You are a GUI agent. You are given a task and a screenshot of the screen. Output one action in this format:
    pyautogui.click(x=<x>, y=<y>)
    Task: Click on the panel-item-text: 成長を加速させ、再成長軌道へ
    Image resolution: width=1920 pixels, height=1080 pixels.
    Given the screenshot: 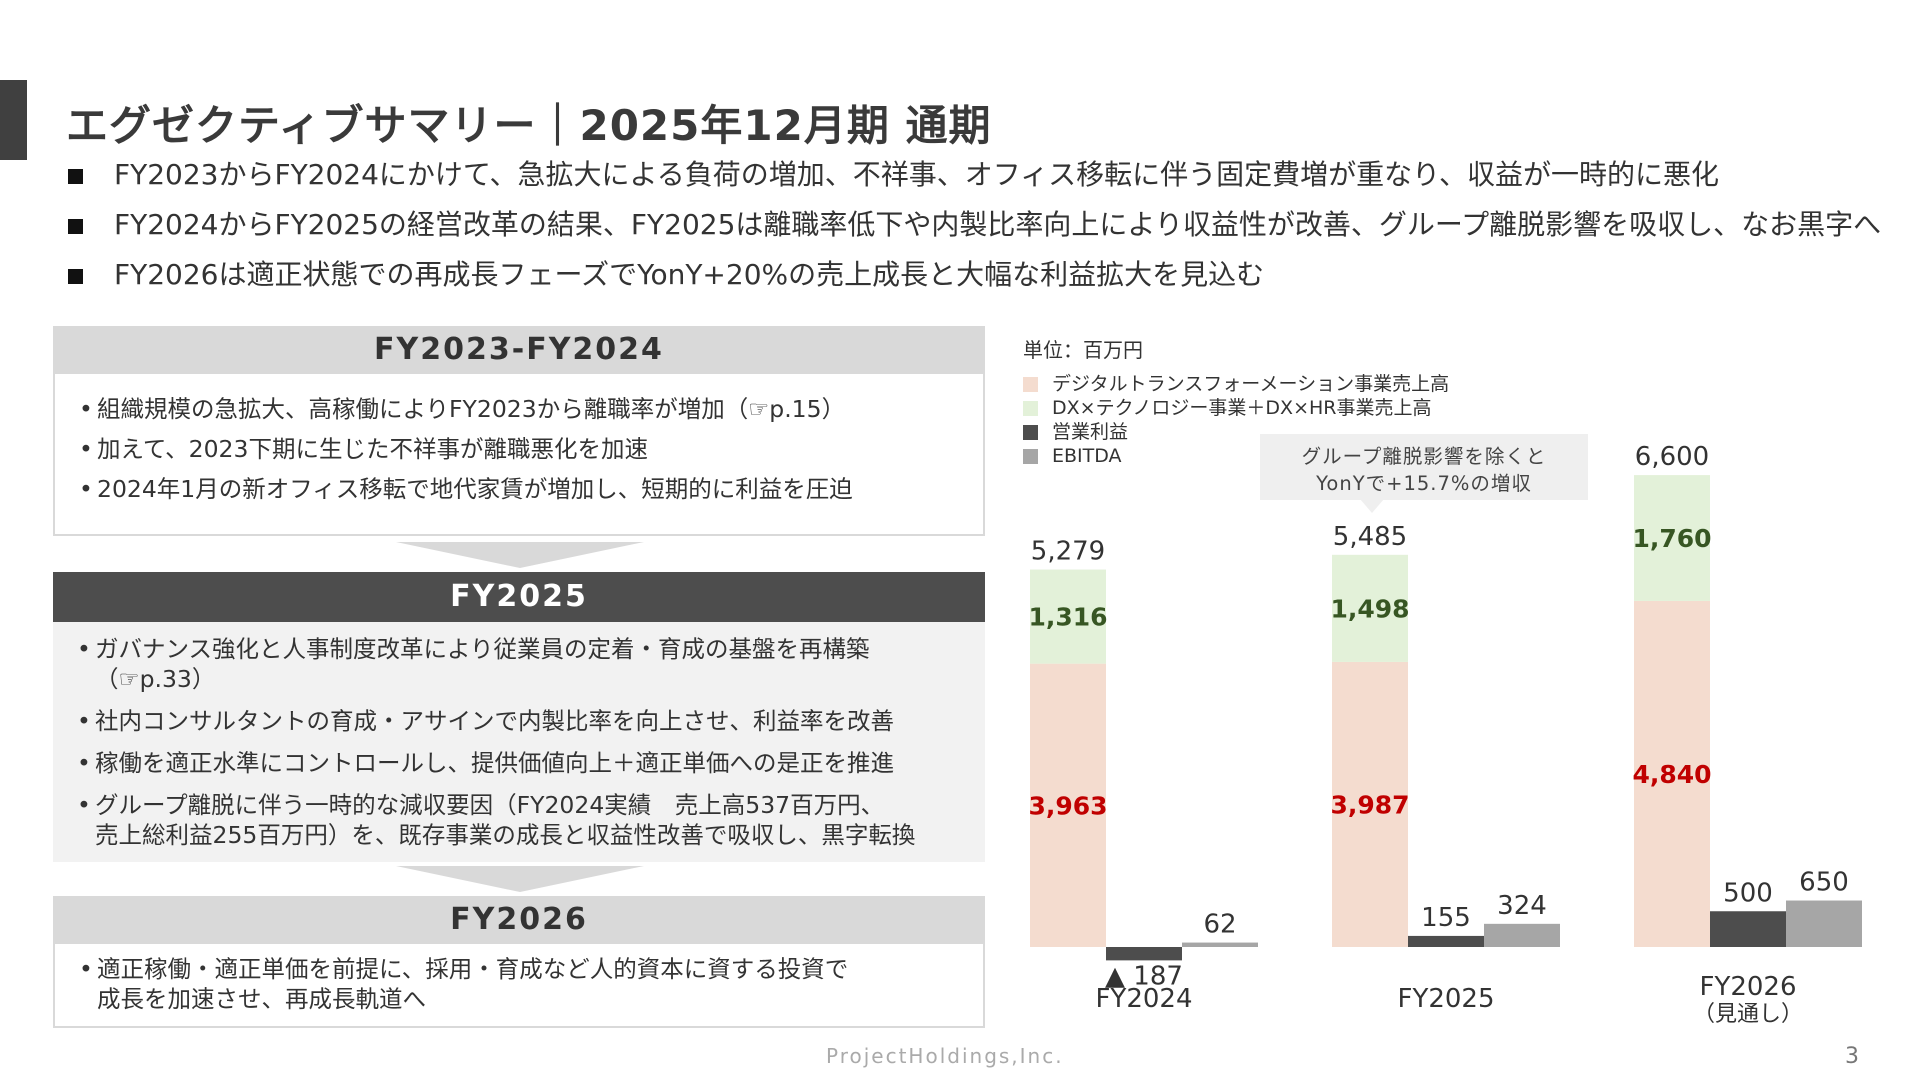 What is the action you would take?
    pyautogui.click(x=261, y=999)
    